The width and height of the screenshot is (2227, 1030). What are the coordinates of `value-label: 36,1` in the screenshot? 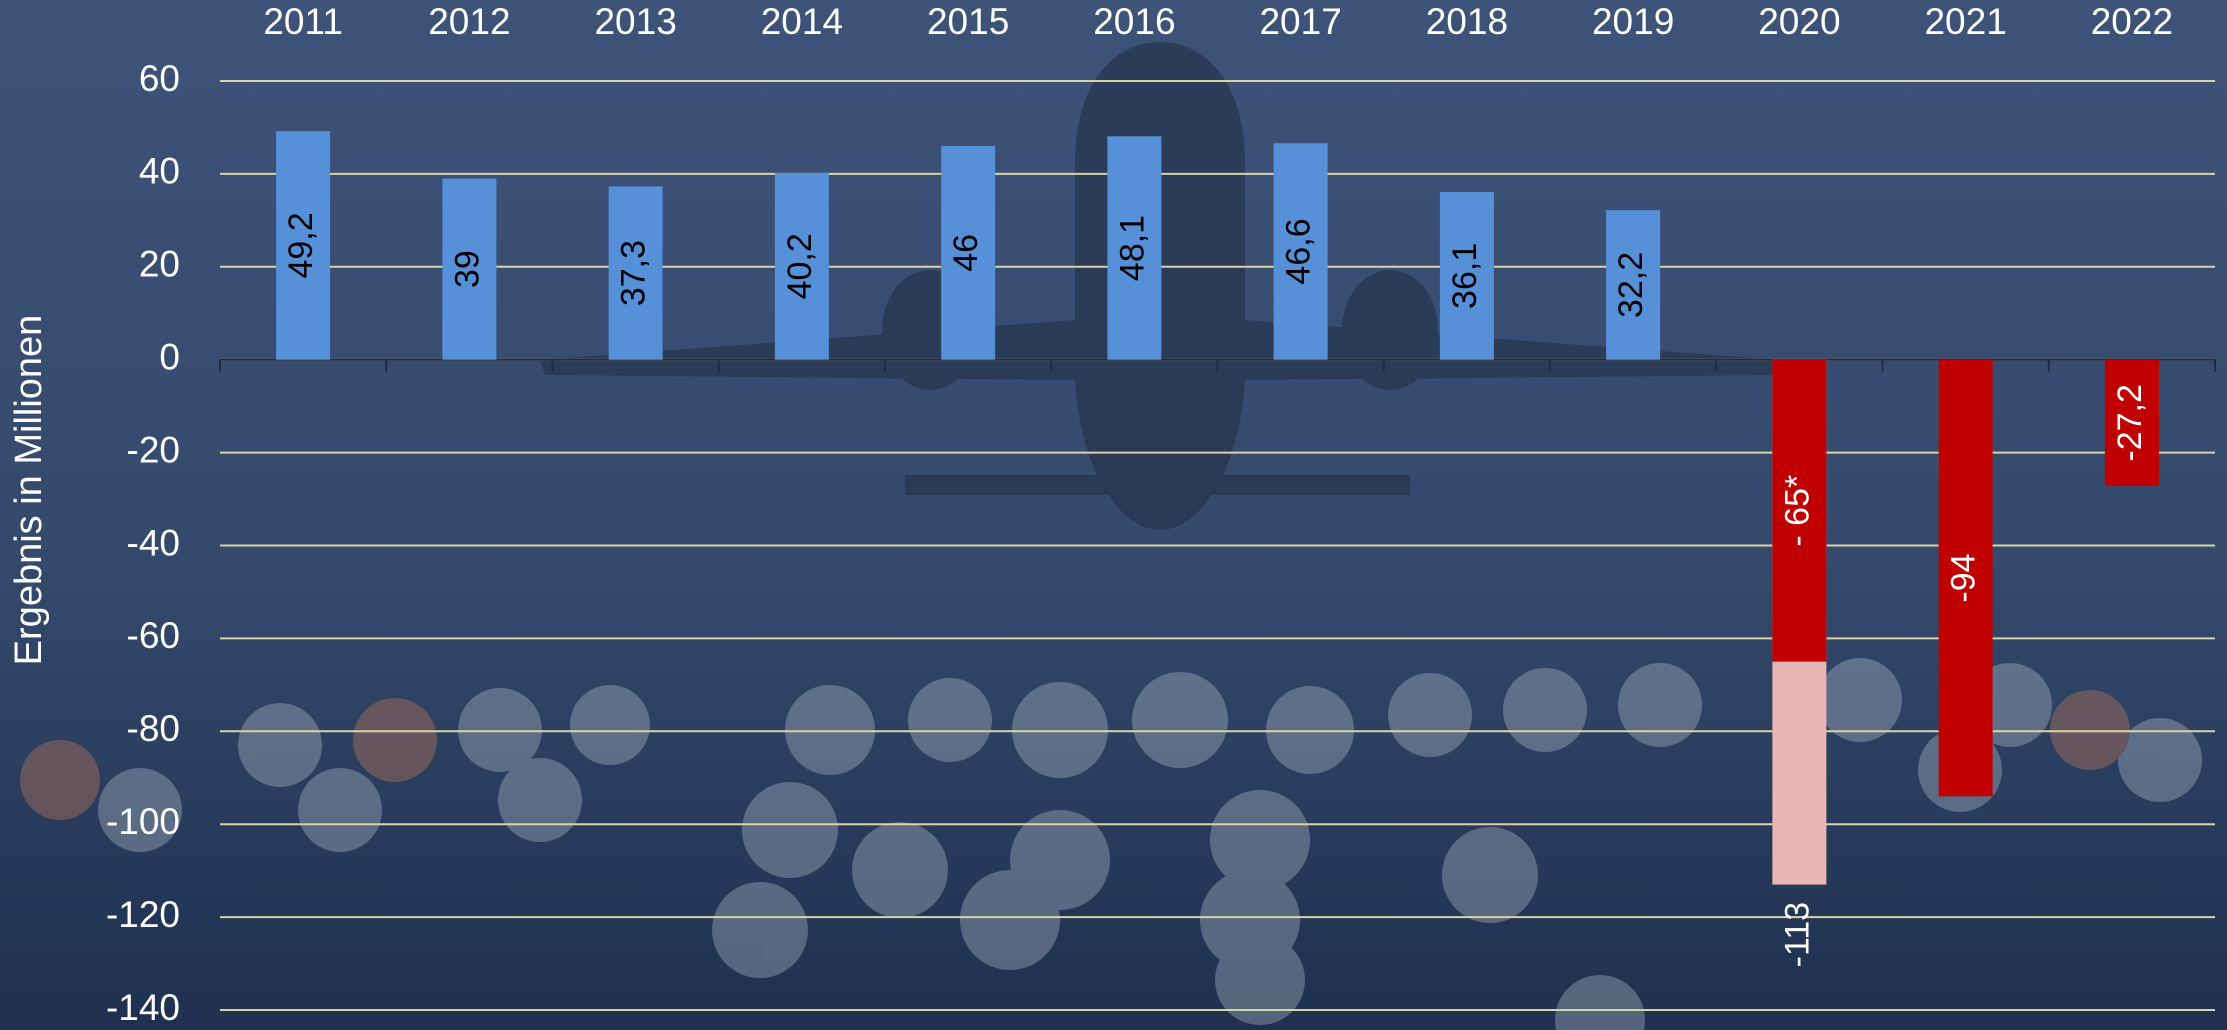 It's located at (1465, 276).